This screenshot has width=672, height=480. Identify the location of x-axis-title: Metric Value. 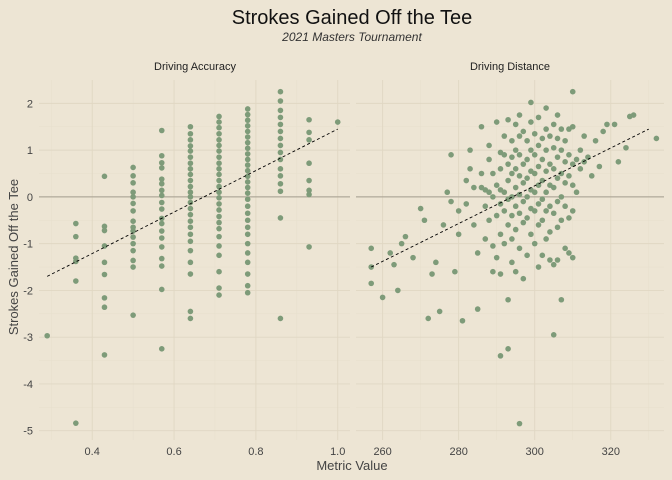
(351, 465).